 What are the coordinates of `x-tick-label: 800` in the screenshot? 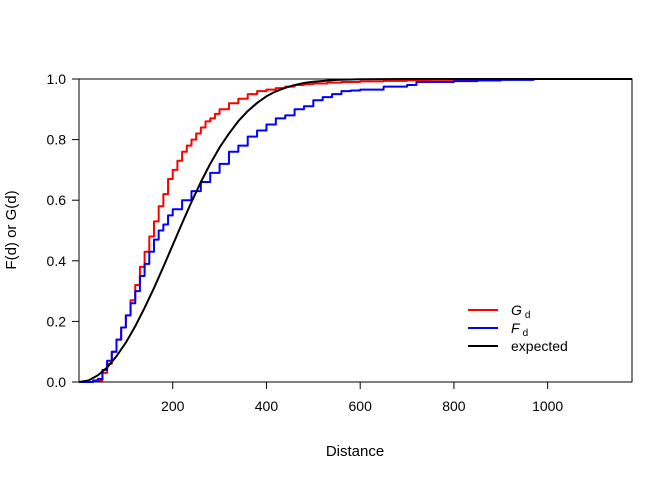 It's located at (454, 406).